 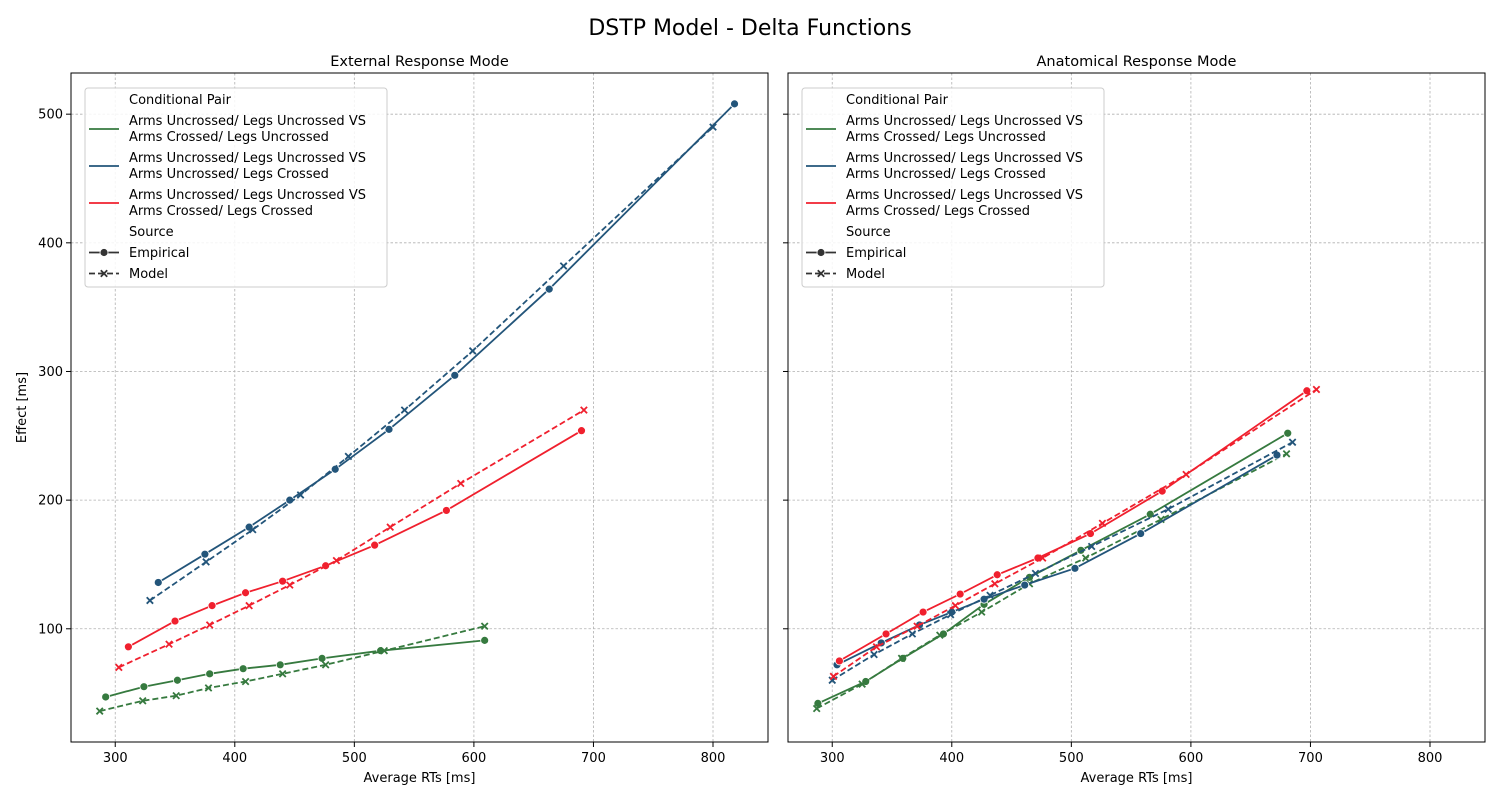 I want to click on legend-pair-header: Conditional Pair, so click(x=180, y=100).